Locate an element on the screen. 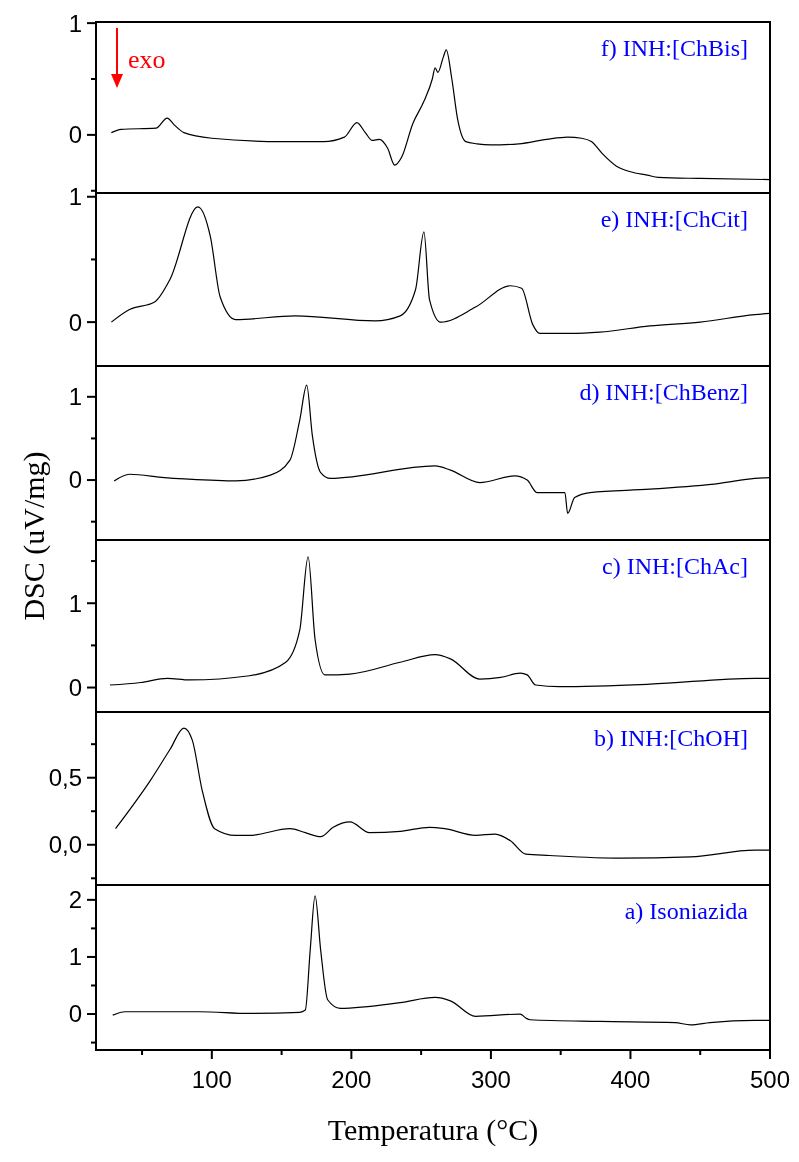 This screenshot has width=799, height=1162. y-tick-label: 2 is located at coordinates (75, 900).